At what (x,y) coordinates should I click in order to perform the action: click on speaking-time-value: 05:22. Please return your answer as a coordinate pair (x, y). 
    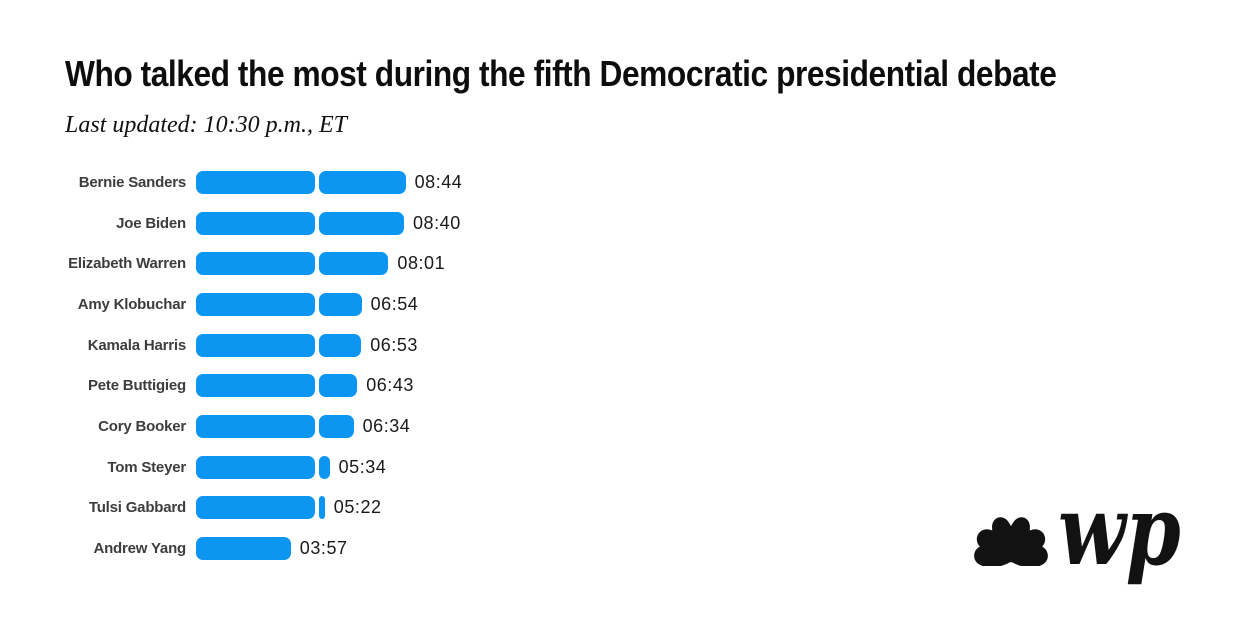
    Looking at the image, I should click on (357, 507).